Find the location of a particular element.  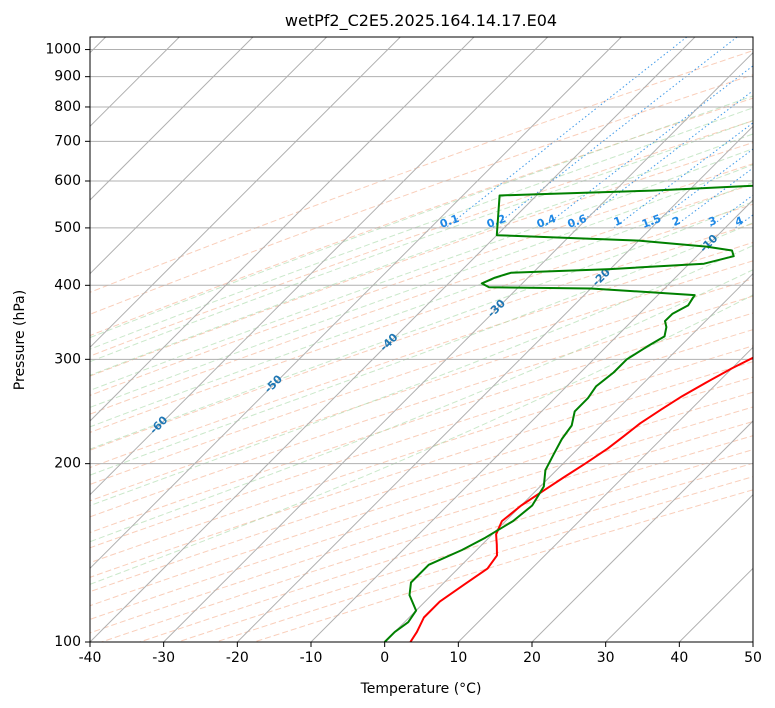

y-axis-ticks: 100 200 300 400 500 600 700 800 900 1000 is located at coordinates (67, 346).